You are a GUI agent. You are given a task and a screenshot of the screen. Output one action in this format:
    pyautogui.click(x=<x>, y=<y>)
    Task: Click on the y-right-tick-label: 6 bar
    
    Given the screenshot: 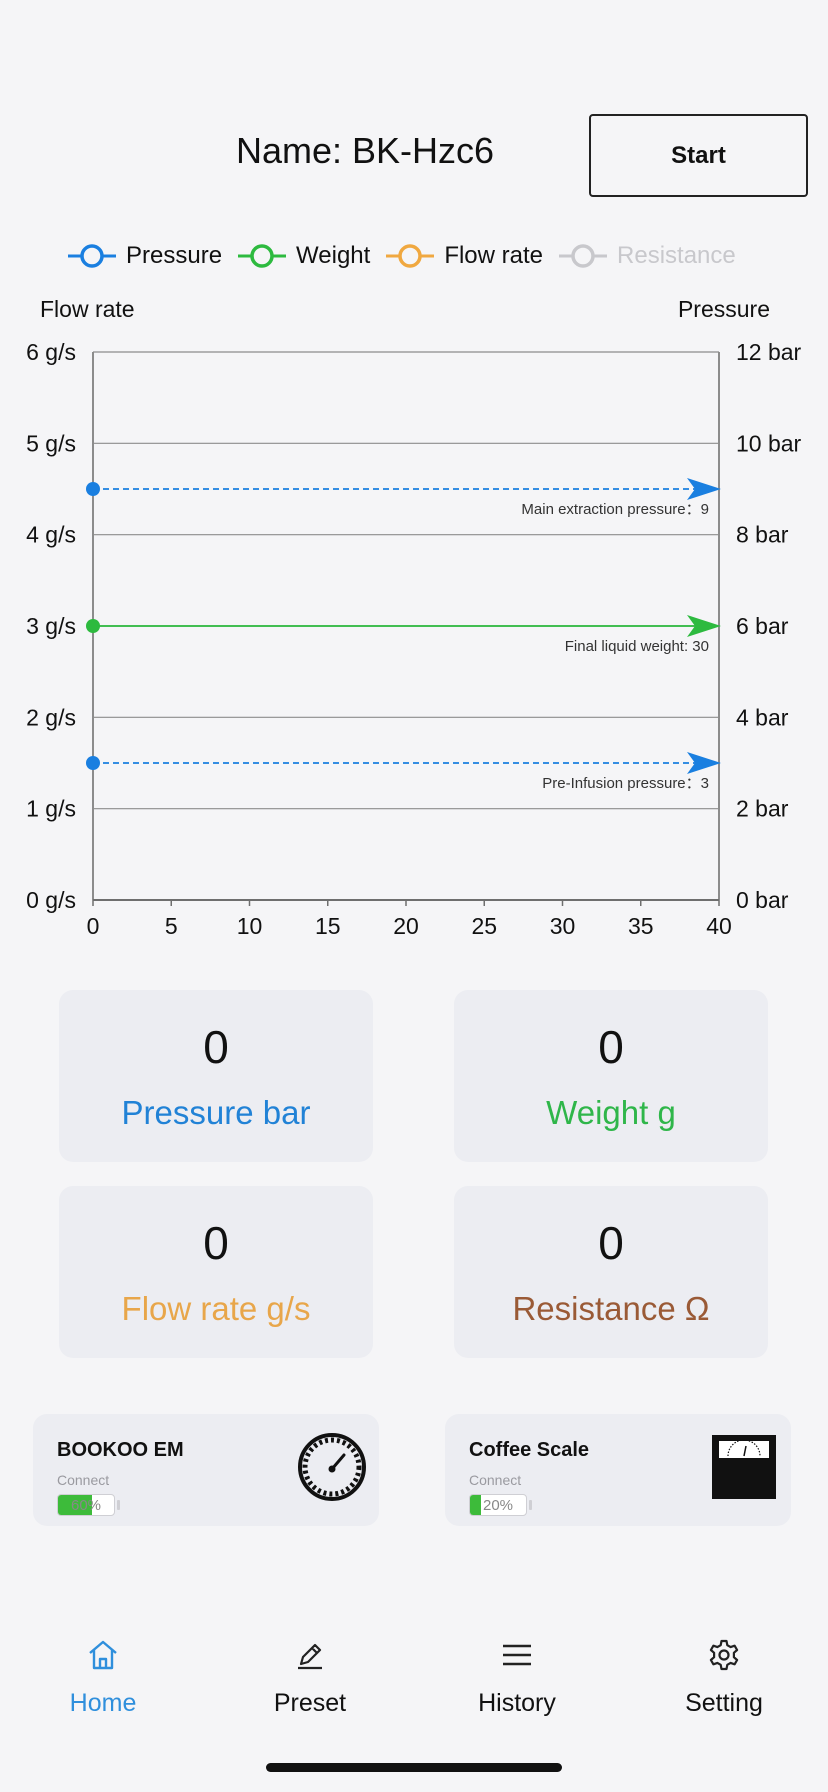 What is the action you would take?
    pyautogui.click(x=762, y=626)
    